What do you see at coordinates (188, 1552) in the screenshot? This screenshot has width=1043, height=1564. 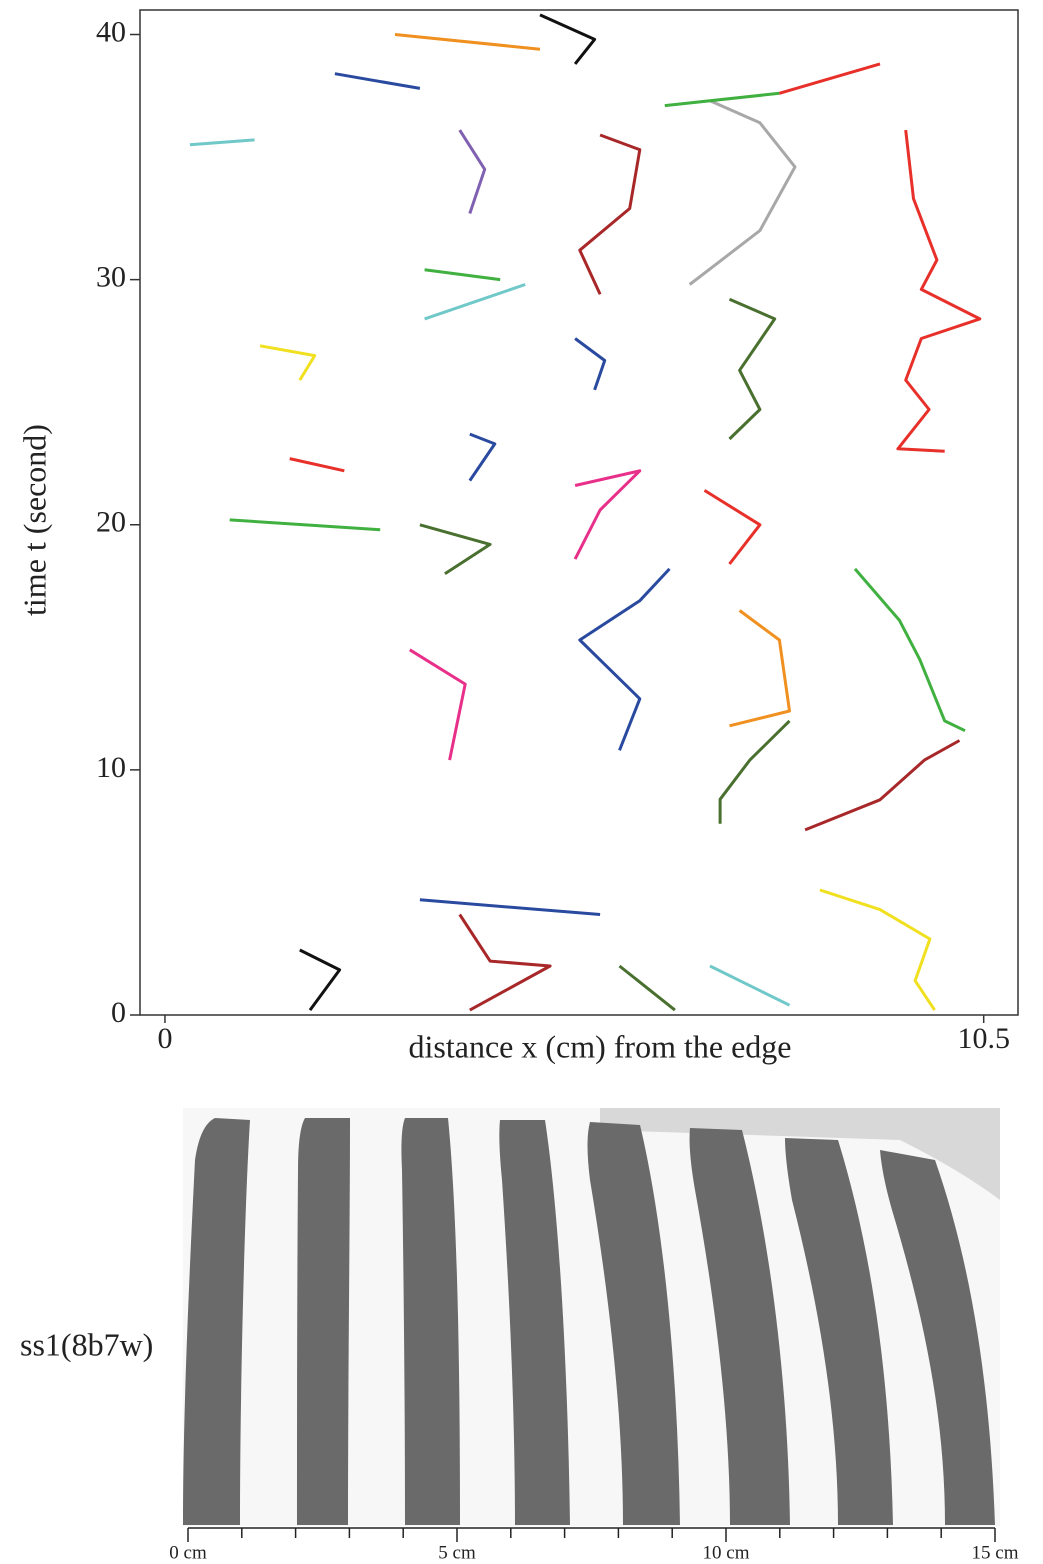 I see `scale-tick-label: 0 cm` at bounding box center [188, 1552].